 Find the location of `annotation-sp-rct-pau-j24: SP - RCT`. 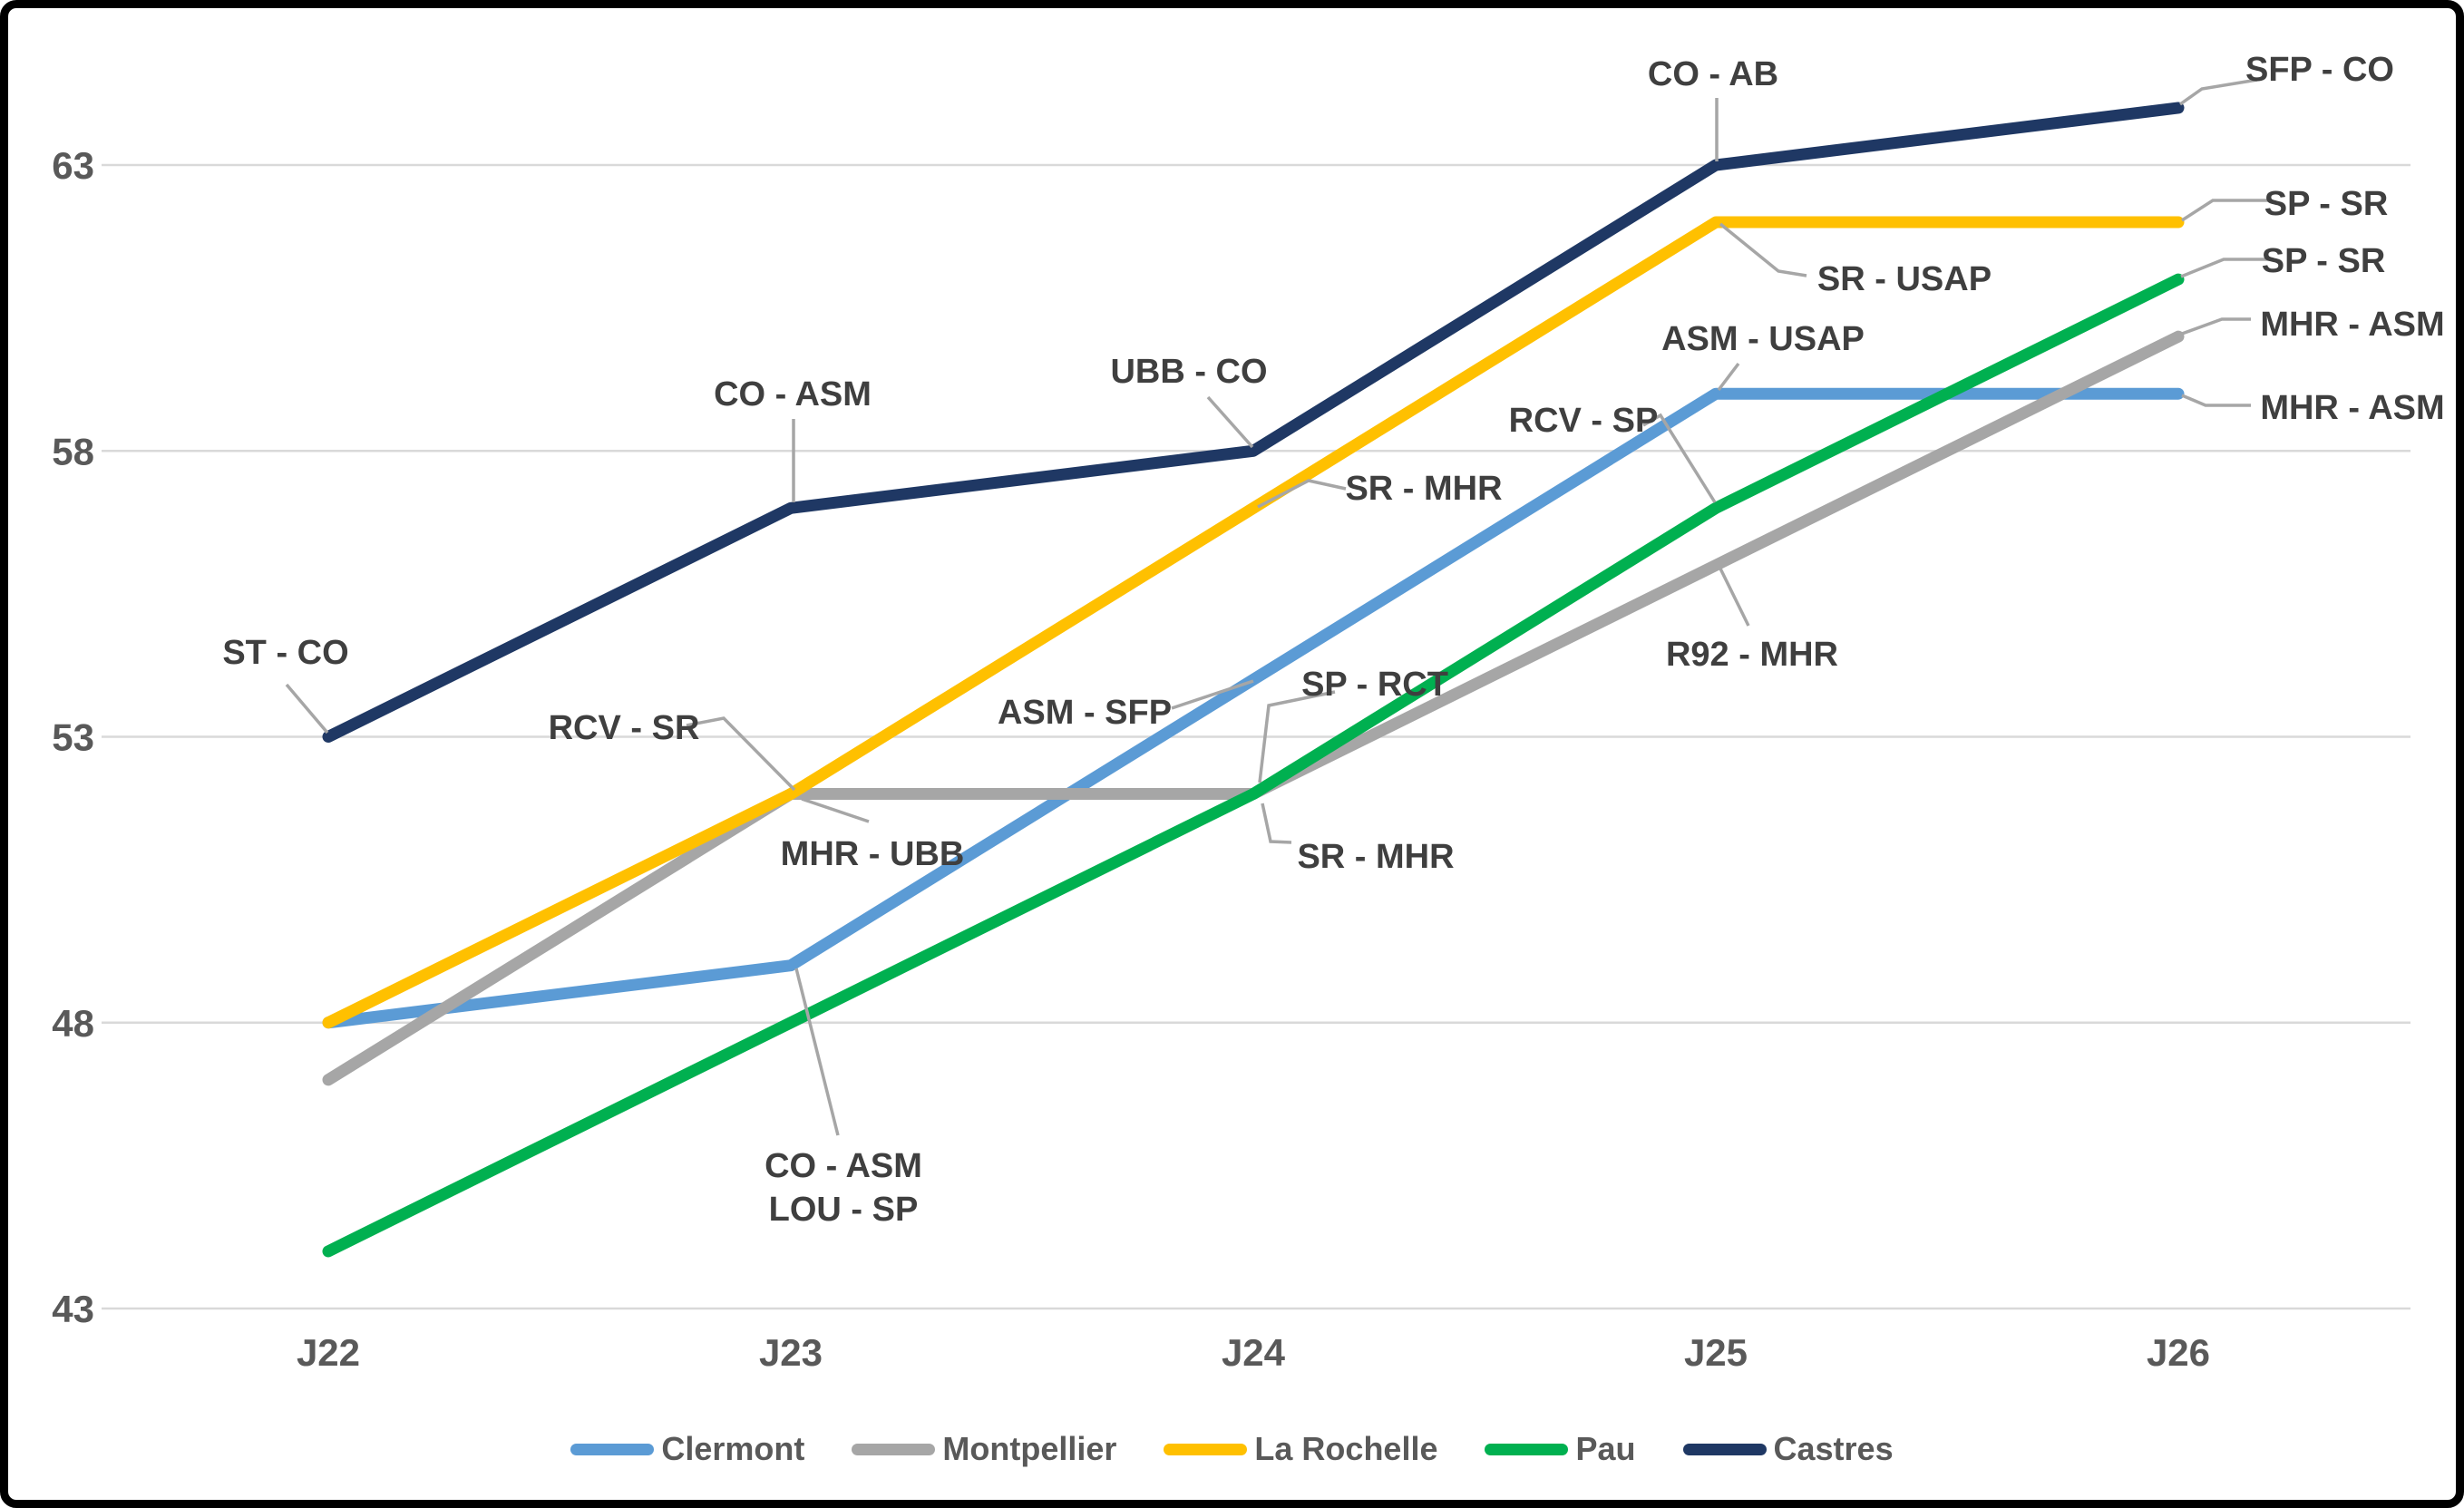

annotation-sp-rct-pau-j24: SP - RCT is located at coordinates (1374, 685).